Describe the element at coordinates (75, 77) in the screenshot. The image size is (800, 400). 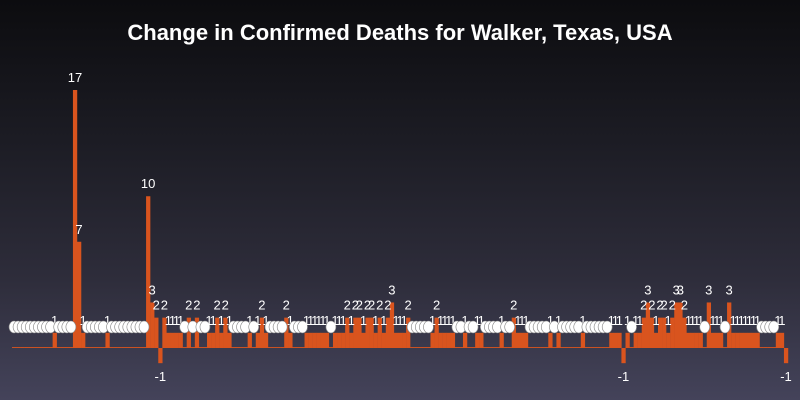
I see `data-label: 17` at that location.